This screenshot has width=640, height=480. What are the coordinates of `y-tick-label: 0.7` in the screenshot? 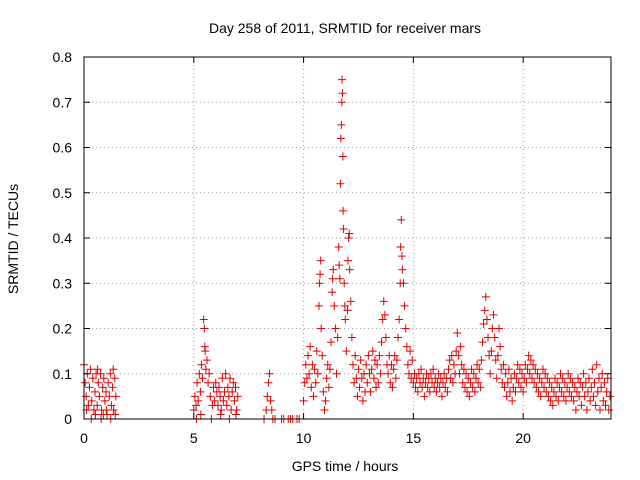 It's located at (63, 102).